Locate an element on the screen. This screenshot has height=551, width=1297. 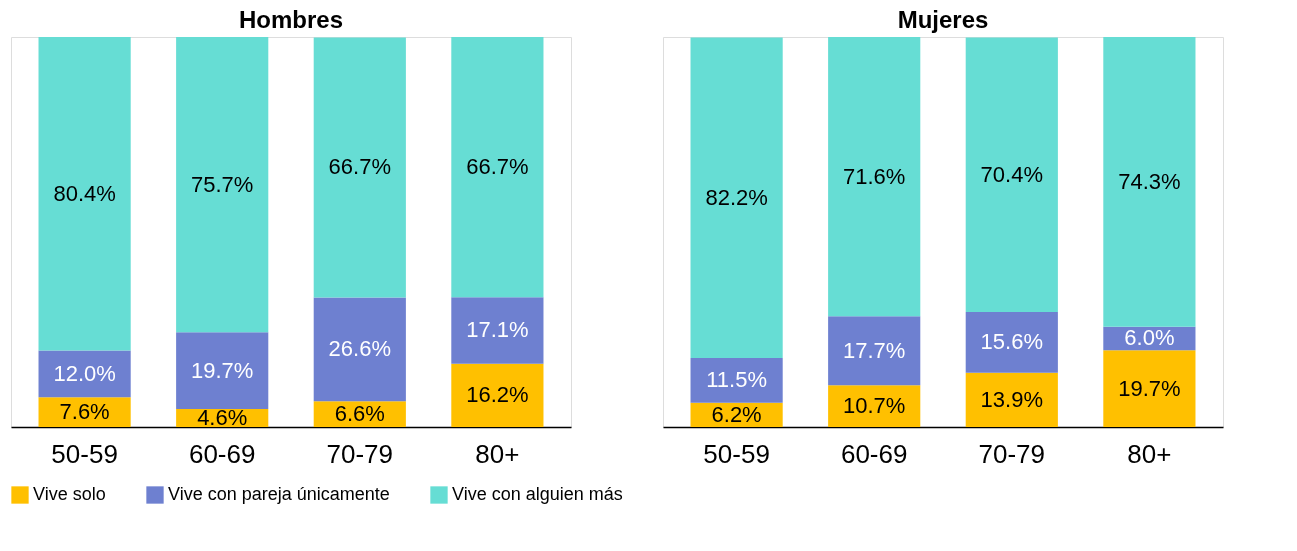
data-label: 7.6% is located at coordinates (84, 412).